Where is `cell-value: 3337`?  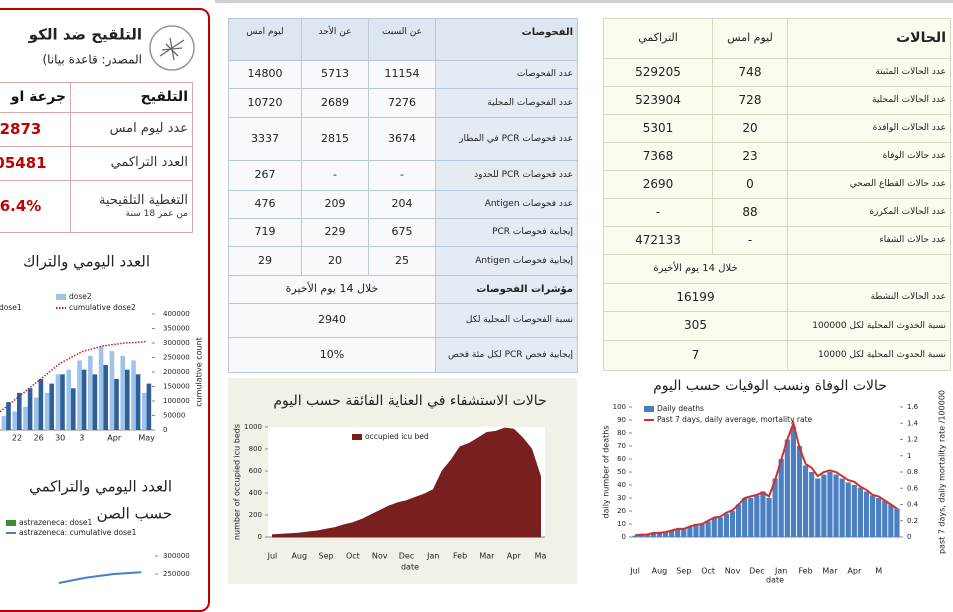
cell-value: 3337 is located at coordinates (265, 139).